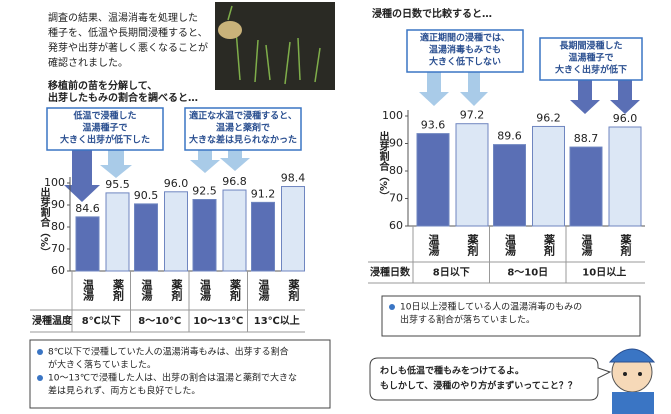 The image size is (671, 414). Describe the element at coordinates (586, 138) in the screenshot. I see `value-label: 88.7` at that location.